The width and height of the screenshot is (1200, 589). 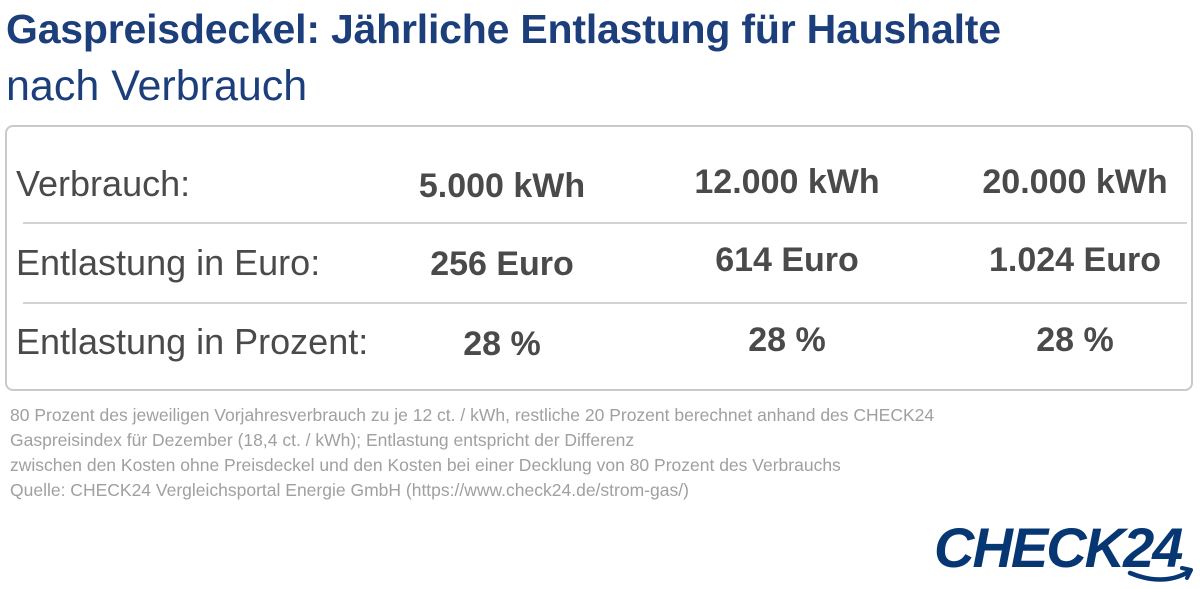 What do you see at coordinates (1075, 260) in the screenshot?
I see `table-cell: 1.024 Euro` at bounding box center [1075, 260].